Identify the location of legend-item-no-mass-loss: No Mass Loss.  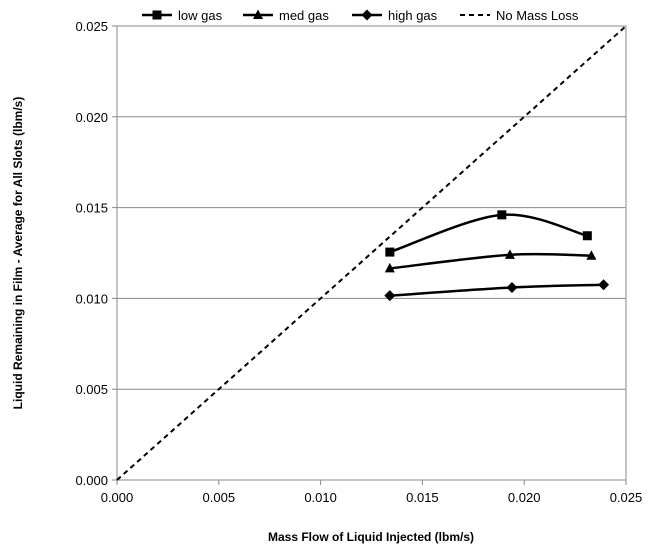
(519, 15).